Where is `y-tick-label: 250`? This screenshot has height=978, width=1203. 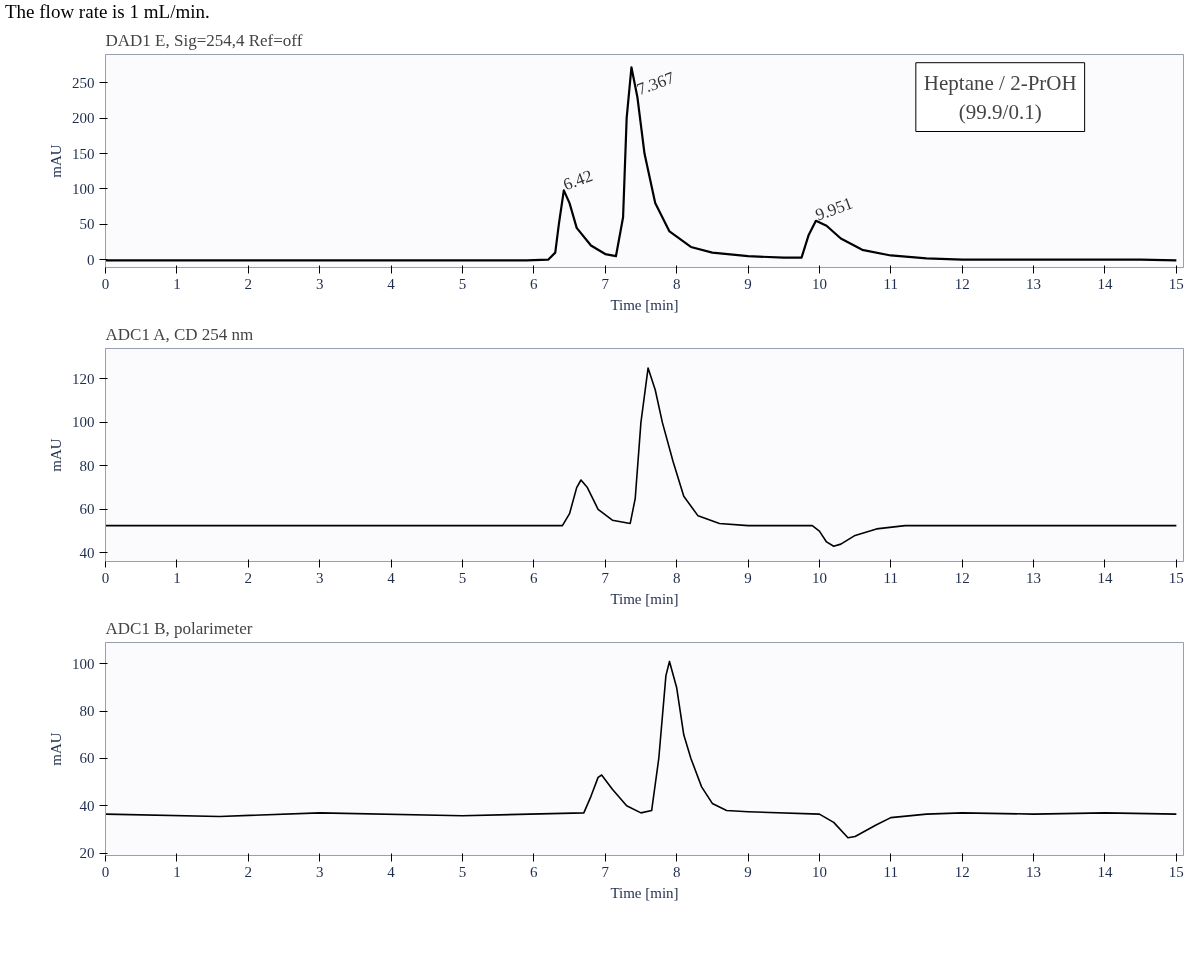 y-tick-label: 250 is located at coordinates (83, 82).